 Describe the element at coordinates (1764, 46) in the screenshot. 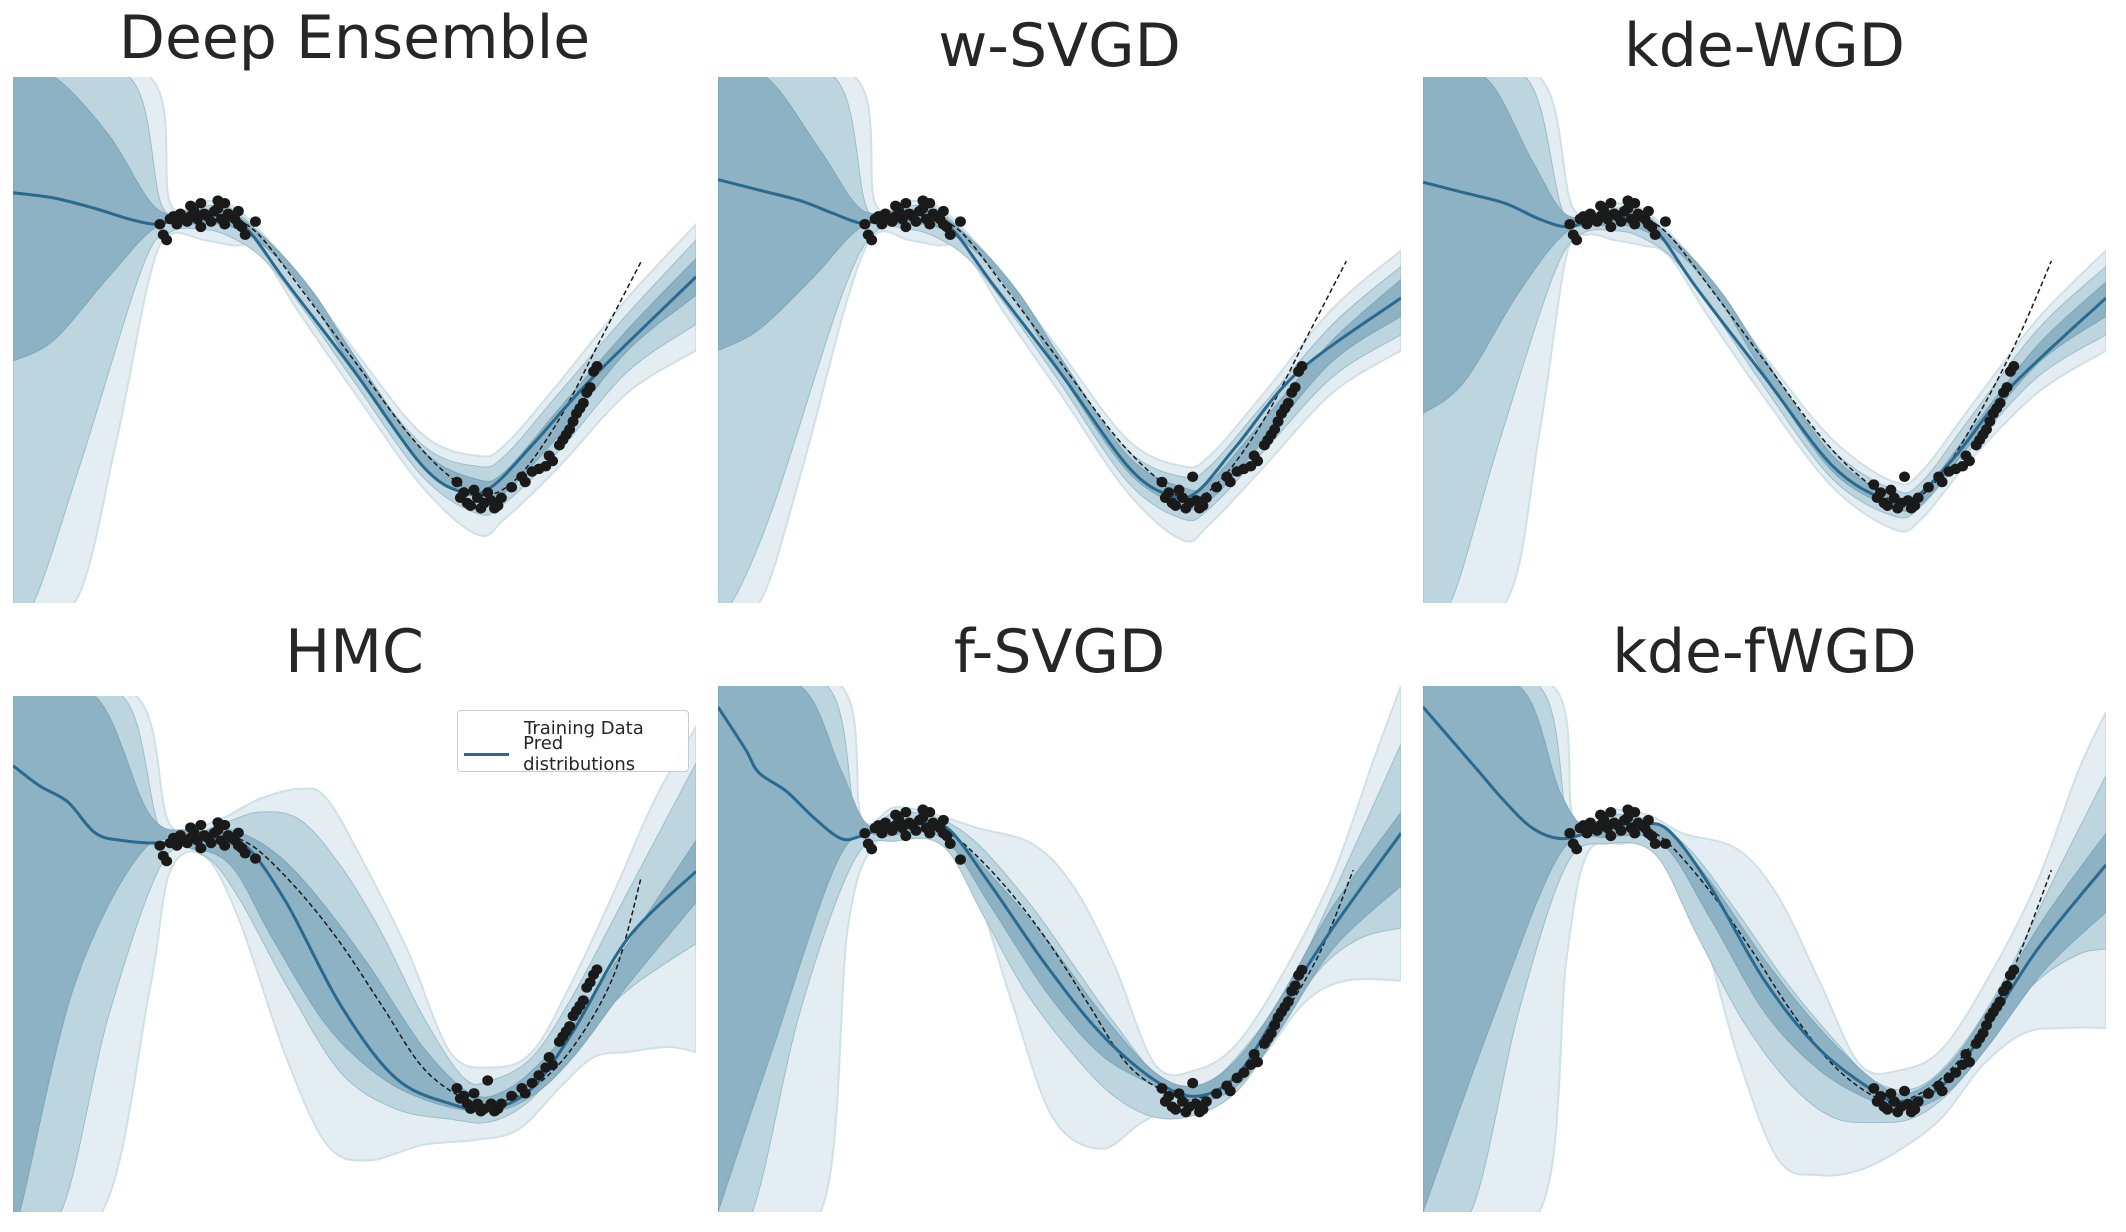

I see `panel-title: kde-WGD` at that location.